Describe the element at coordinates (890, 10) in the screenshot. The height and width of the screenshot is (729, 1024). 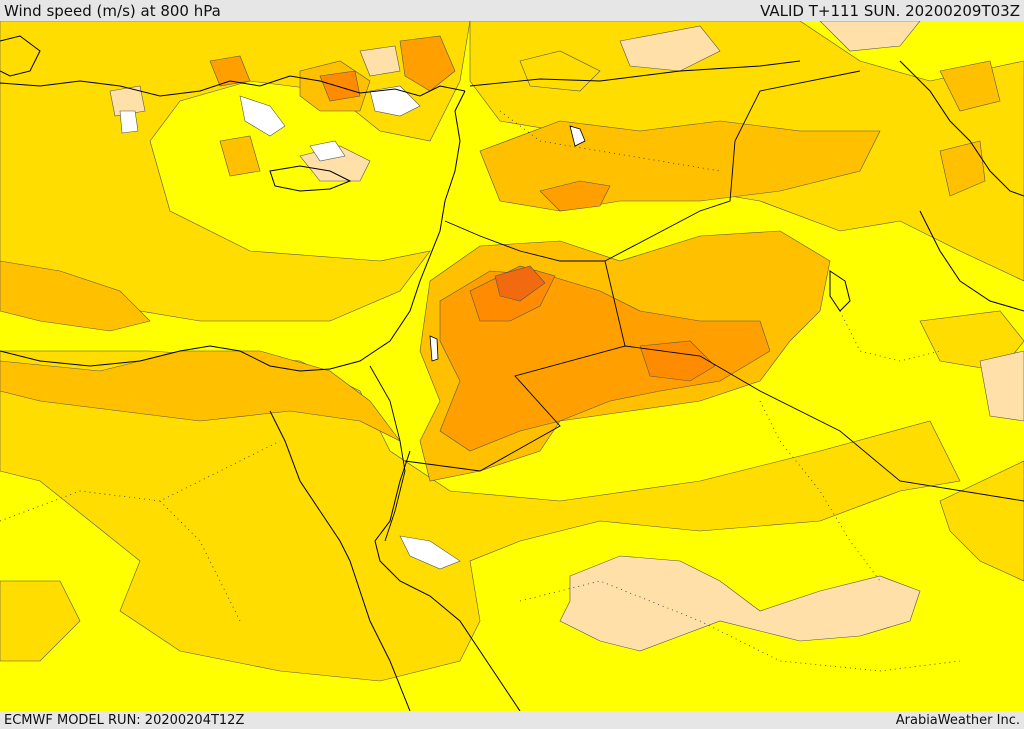
I see `valid-time: VALID T+111 SUN. 20200209T03Z` at that location.